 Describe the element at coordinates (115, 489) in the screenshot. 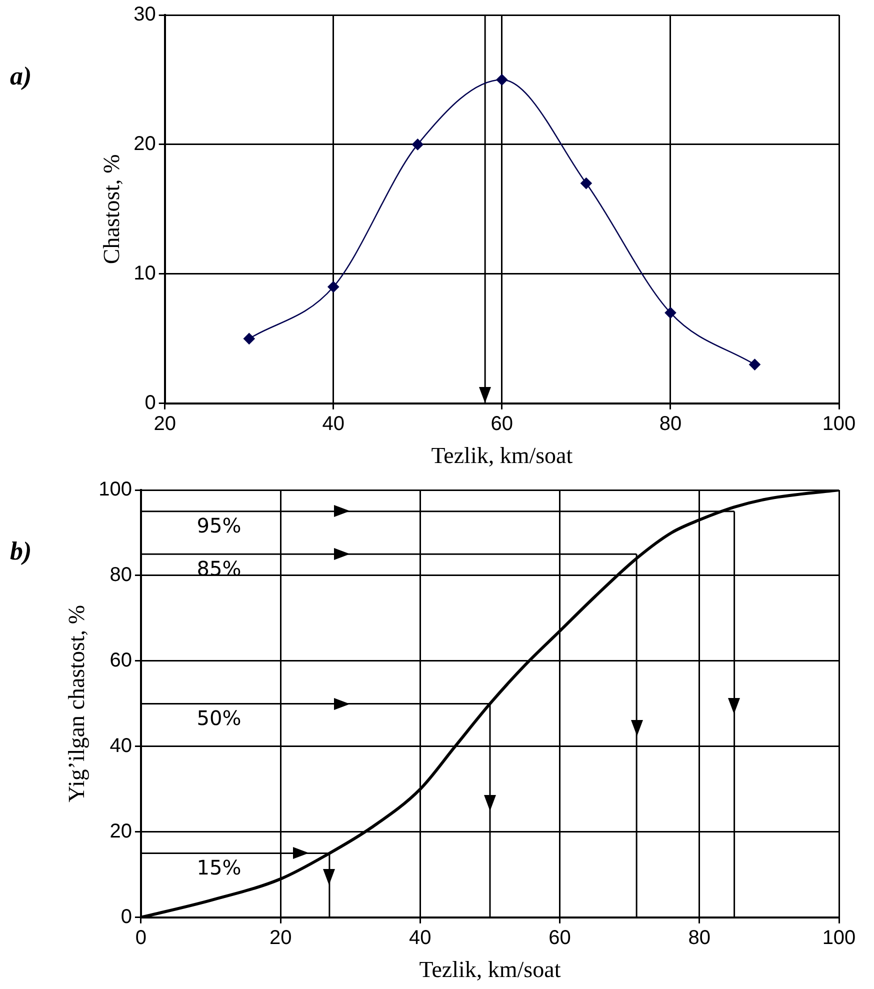

I see `y-tick-label: 100` at that location.